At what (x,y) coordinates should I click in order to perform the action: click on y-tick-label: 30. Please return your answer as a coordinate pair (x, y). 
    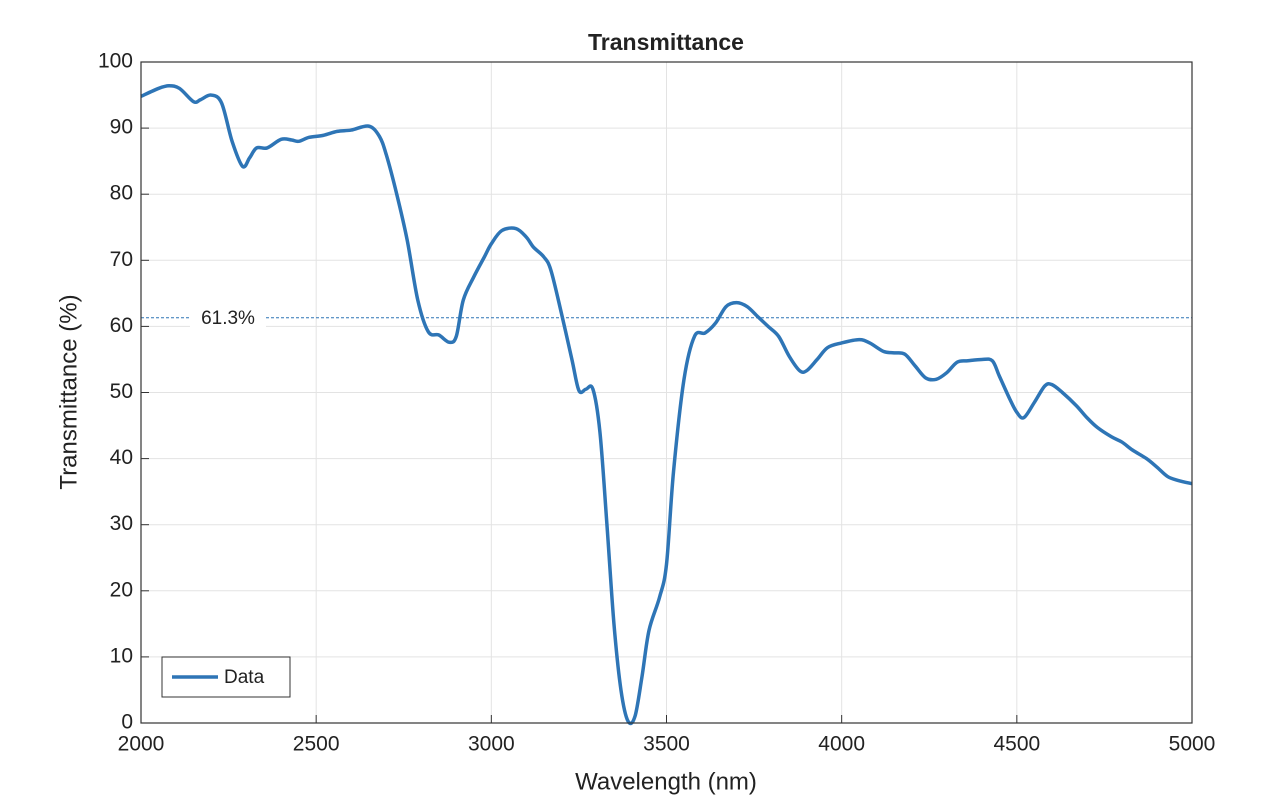
    Looking at the image, I should click on (121, 523).